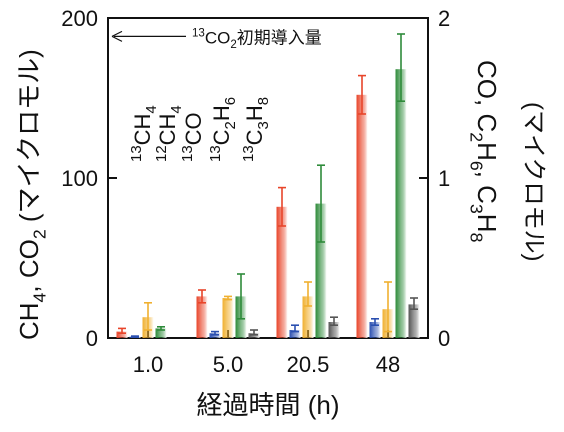 The image size is (564, 432). I want to click on bar-12CH4-20.5, so click(295, 334).